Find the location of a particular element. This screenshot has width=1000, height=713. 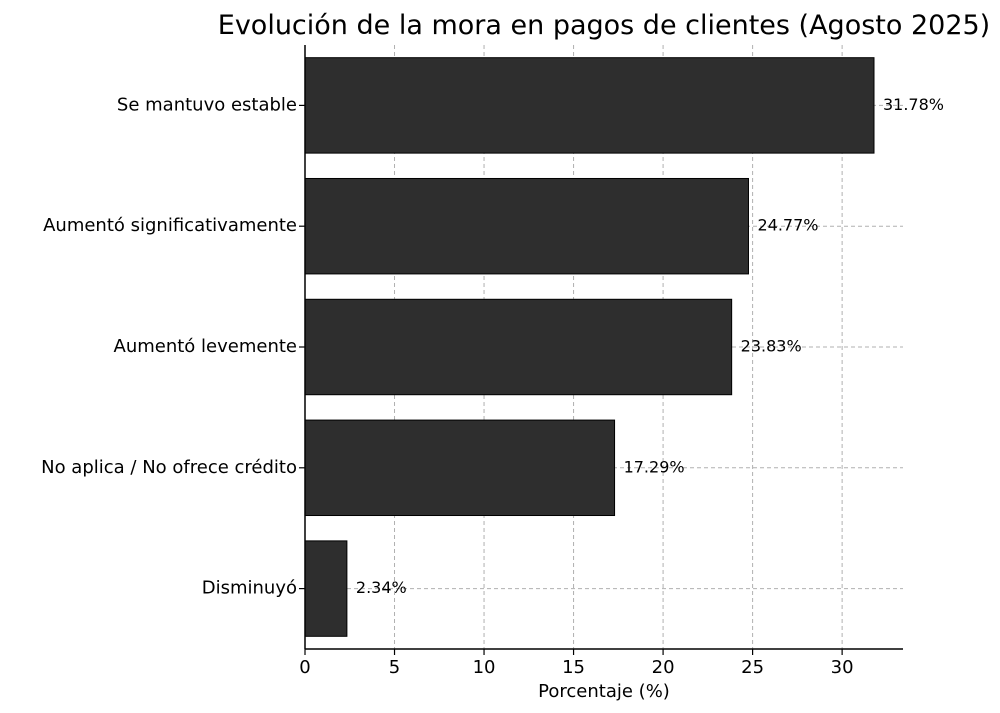

data-label: 17.29% is located at coordinates (654, 466).